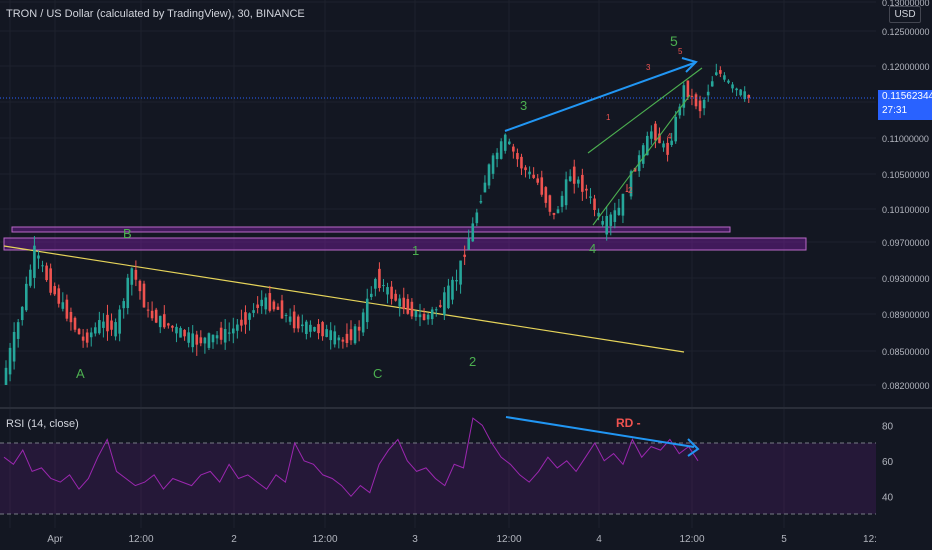  What do you see at coordinates (42, 424) in the screenshot?
I see `rsi-indicator-title: RSI (14, close)` at bounding box center [42, 424].